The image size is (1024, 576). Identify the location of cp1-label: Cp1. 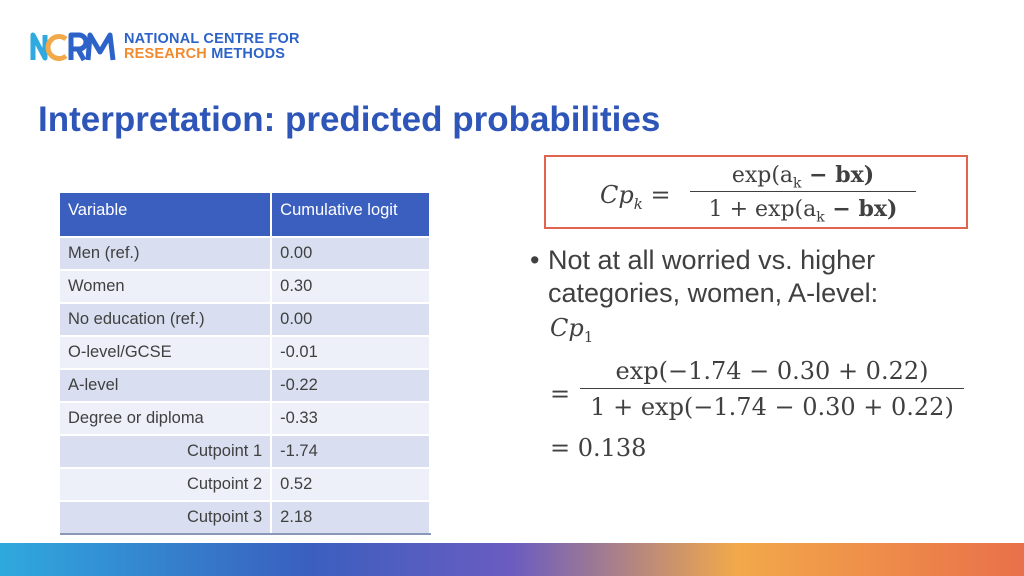
(571, 330).